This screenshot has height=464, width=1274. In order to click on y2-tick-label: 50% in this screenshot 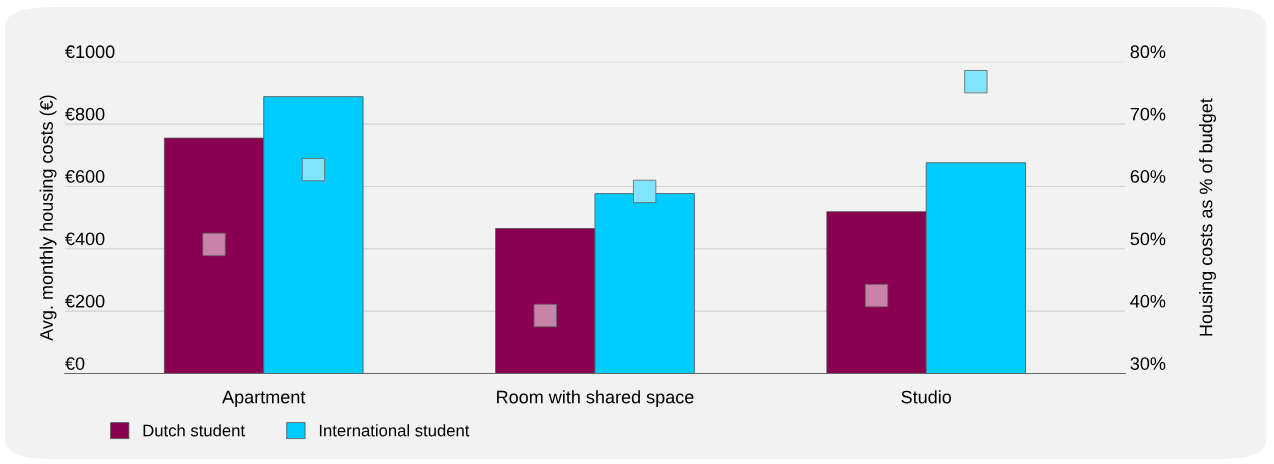, I will do `click(1148, 239)`.